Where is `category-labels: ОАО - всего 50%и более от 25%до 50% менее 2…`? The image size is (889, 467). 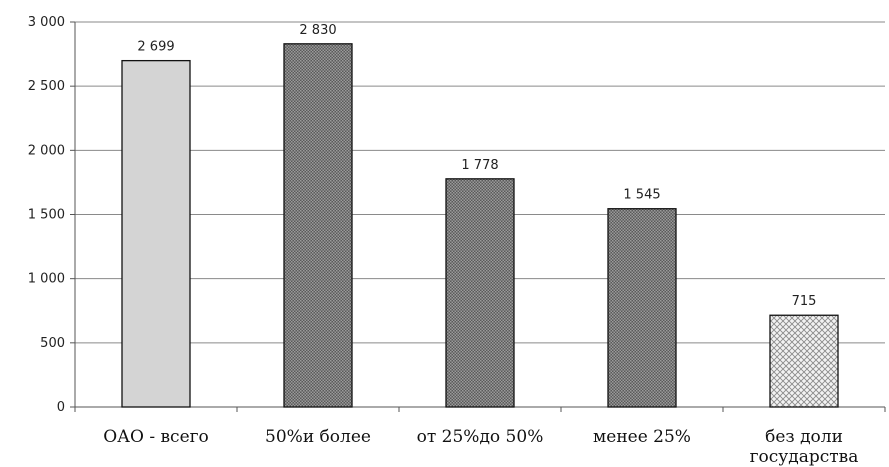 category-labels: ОАО - всего 50%и более от 25%до 50% менее 2… is located at coordinates (480, 447).